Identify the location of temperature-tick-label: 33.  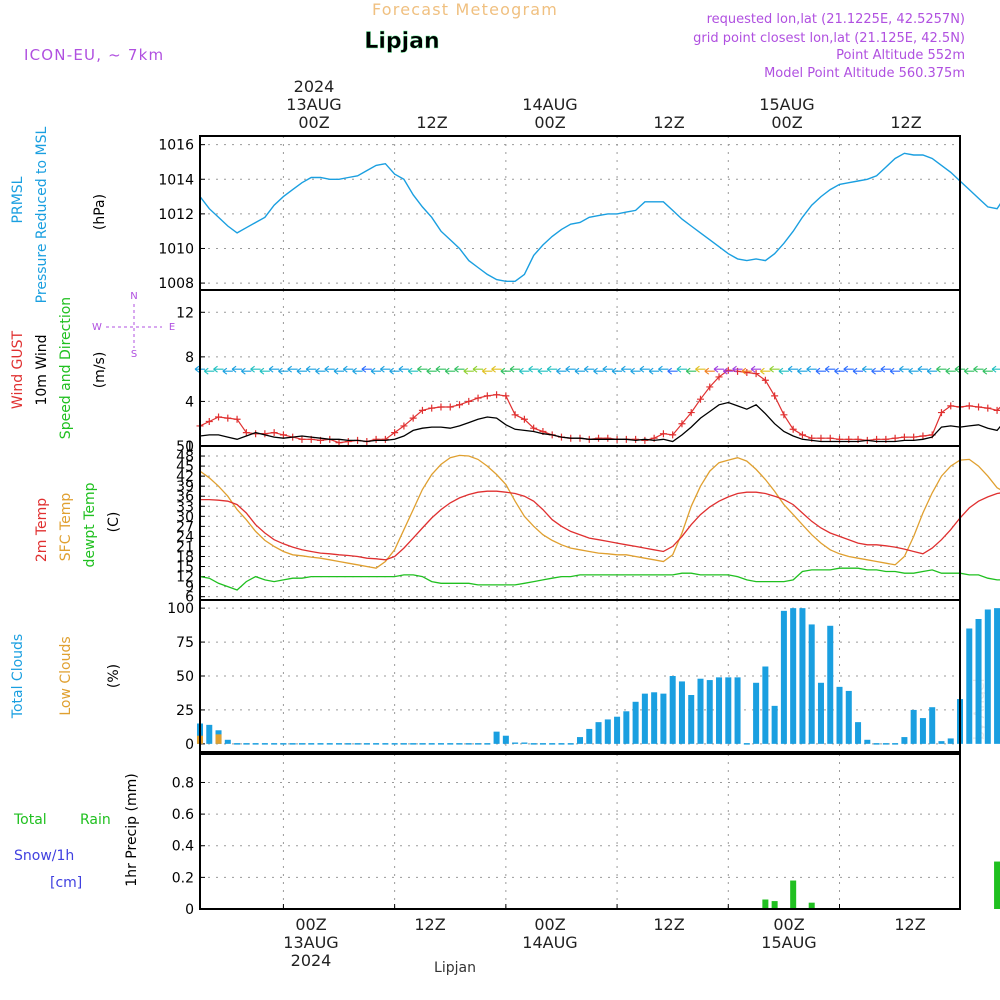
(185, 507).